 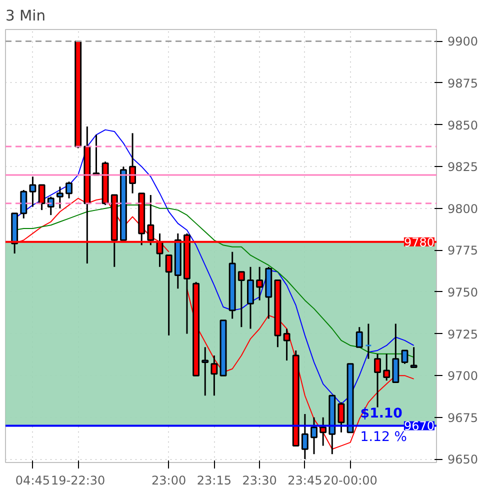 I want to click on x-tick-label: 23:45, so click(x=305, y=481).